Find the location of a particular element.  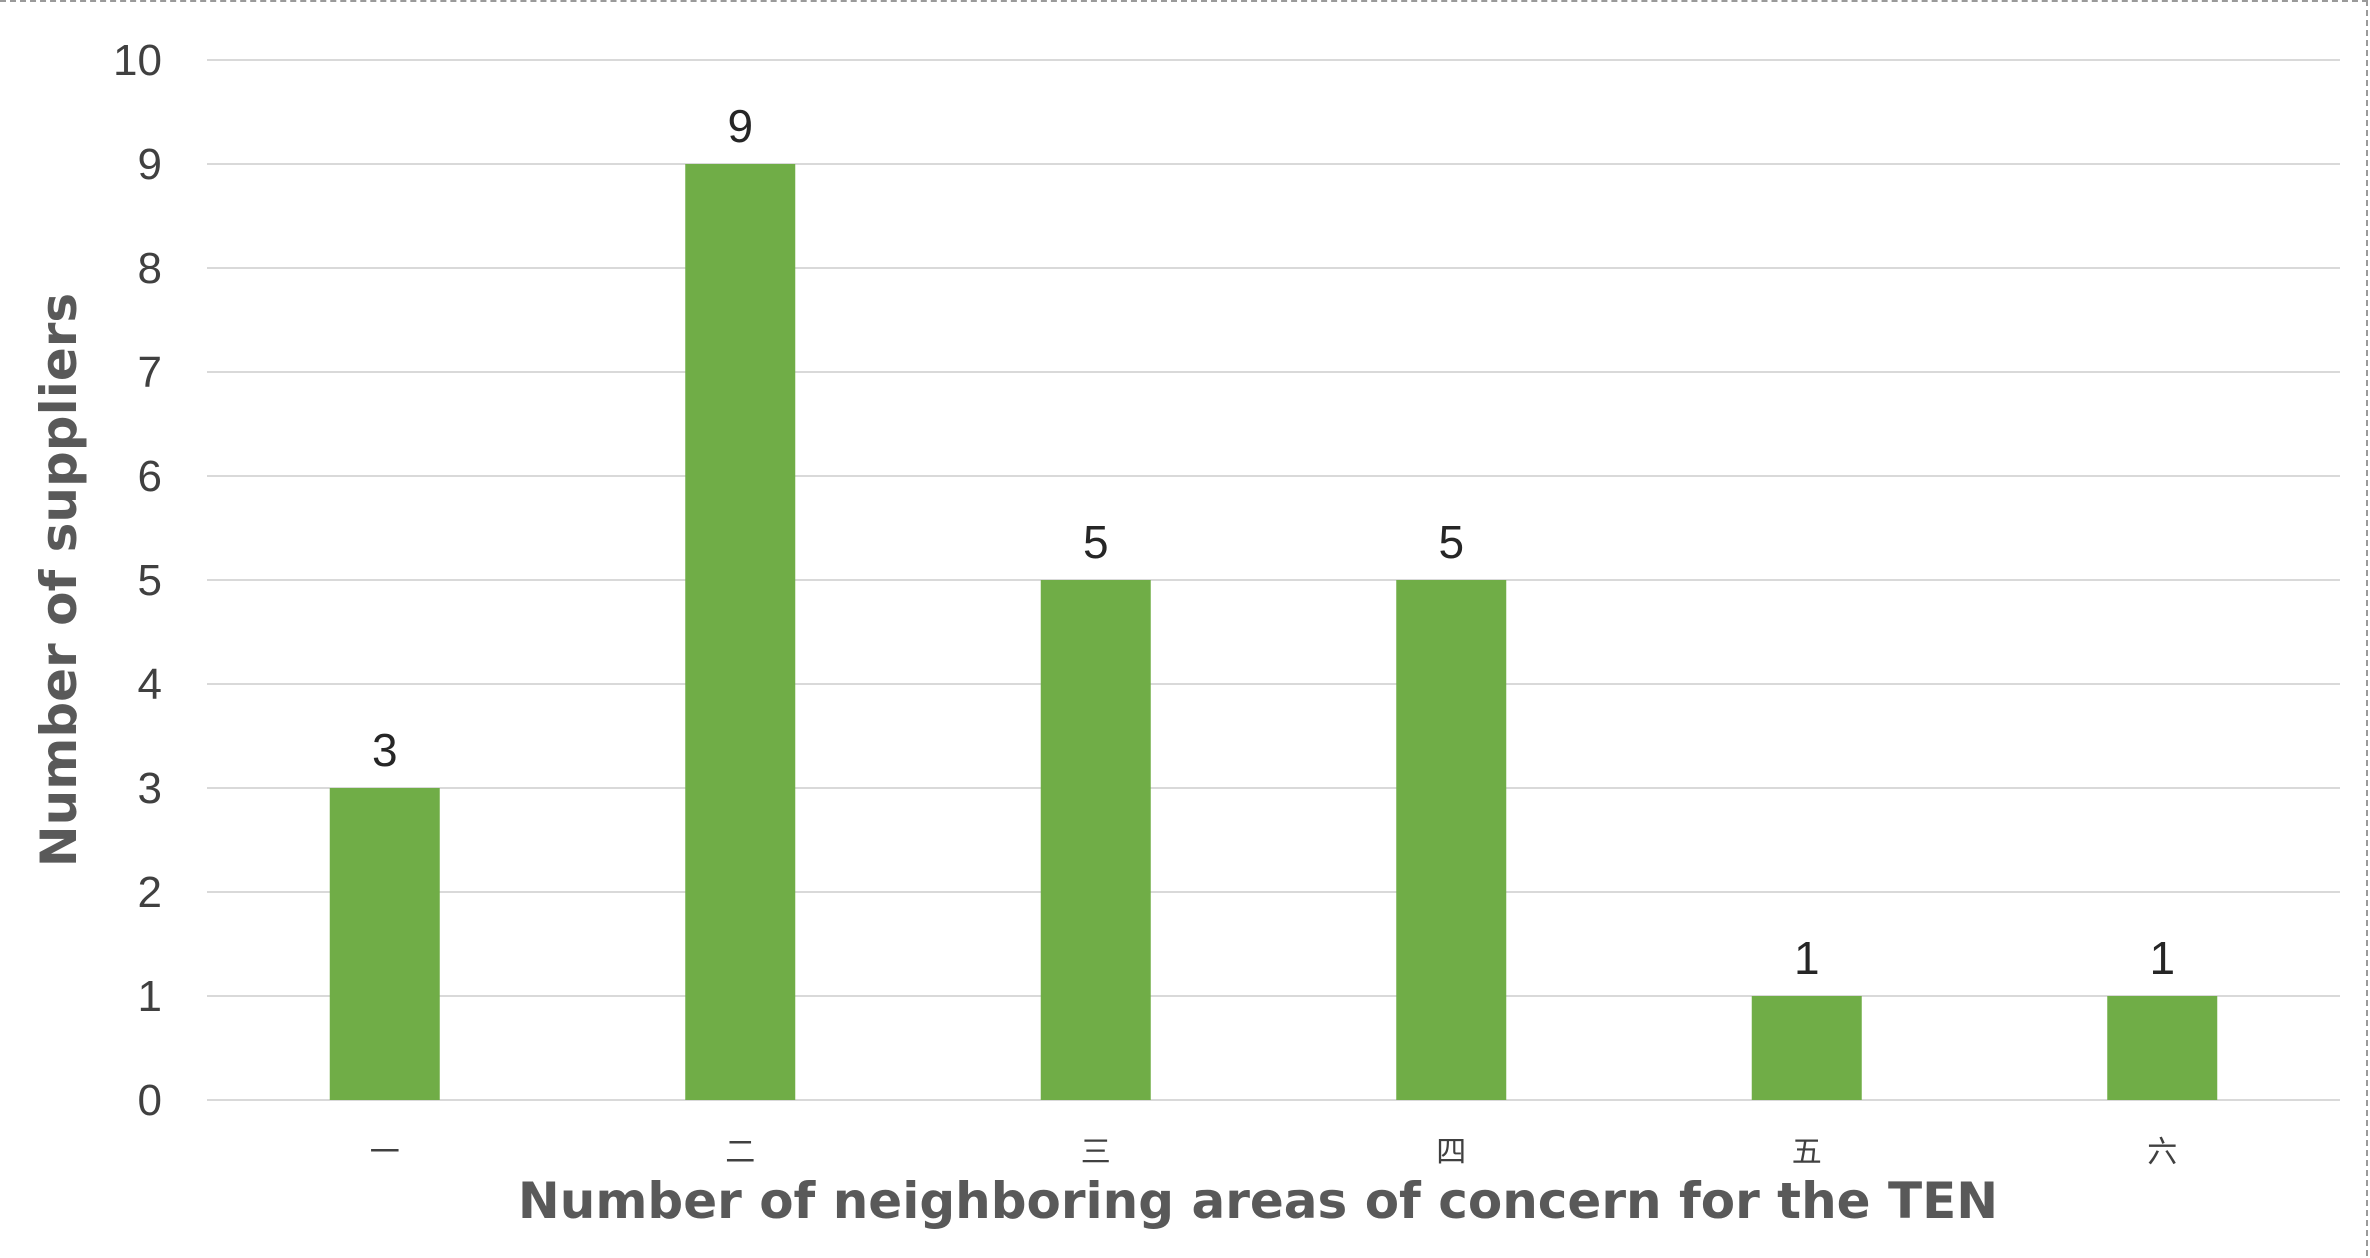

y-axis-title: Number of suppliers is located at coordinates (59, 580).